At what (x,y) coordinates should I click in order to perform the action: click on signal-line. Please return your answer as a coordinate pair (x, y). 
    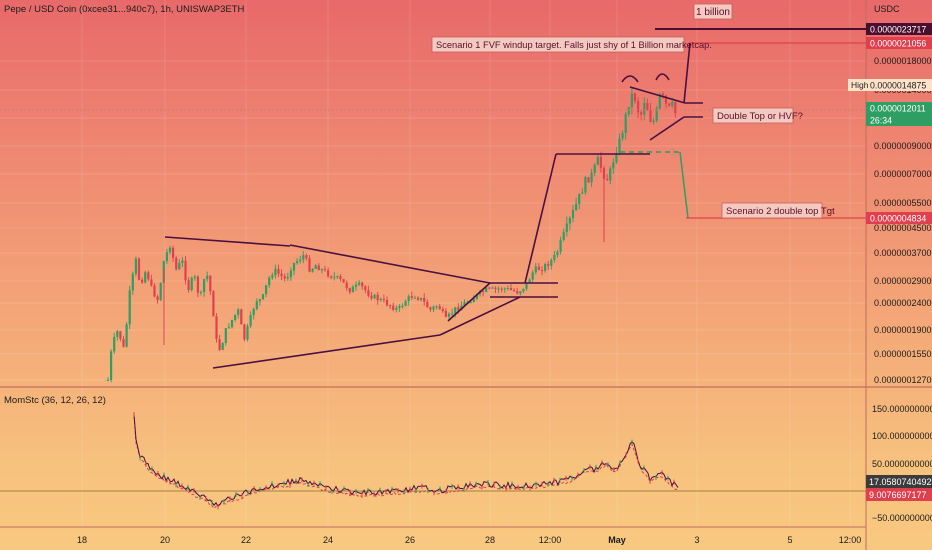
    Looking at the image, I should click on (406, 463).